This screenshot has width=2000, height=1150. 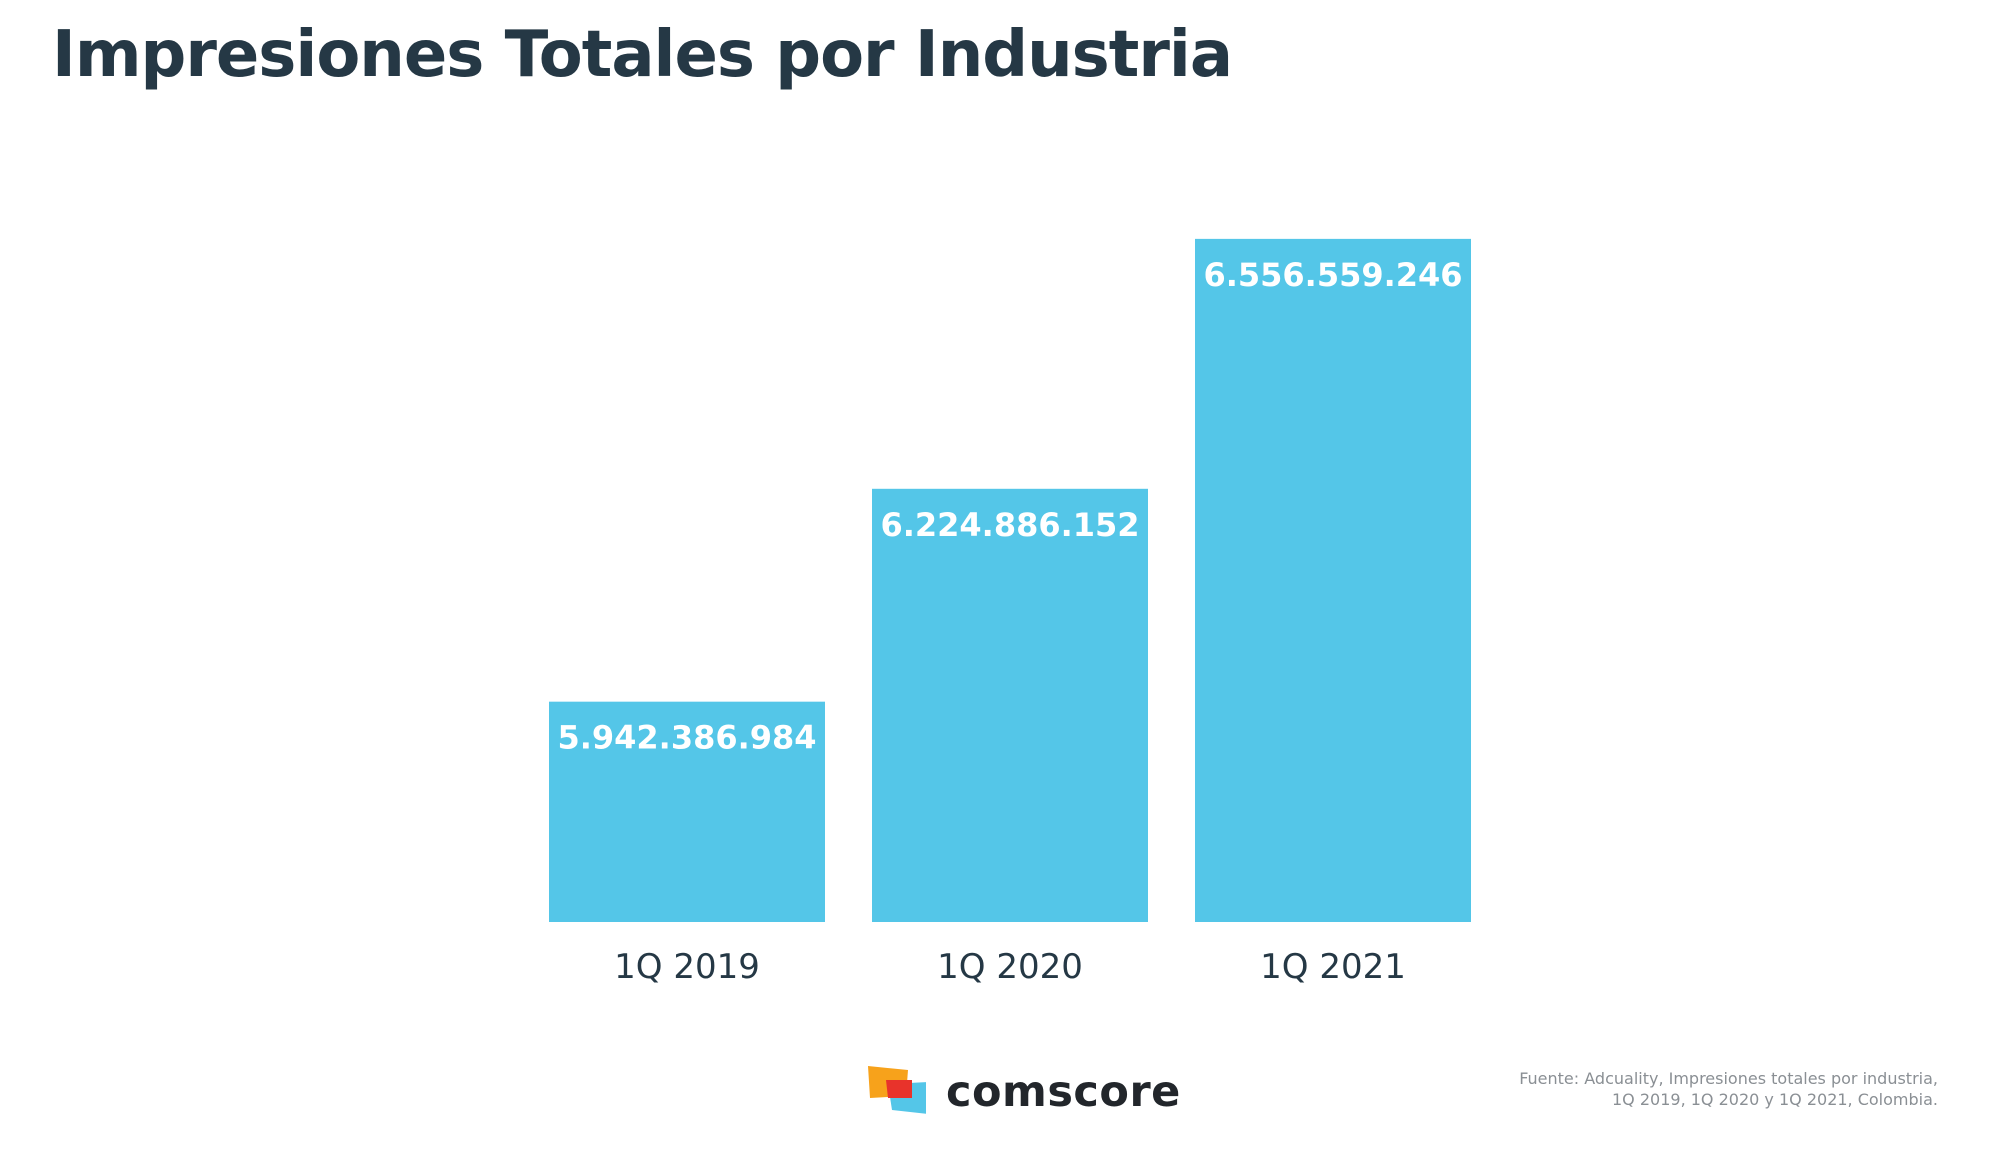 What do you see at coordinates (1009, 525) in the screenshot?
I see `bar-value-label-2: 6.224.886.152` at bounding box center [1009, 525].